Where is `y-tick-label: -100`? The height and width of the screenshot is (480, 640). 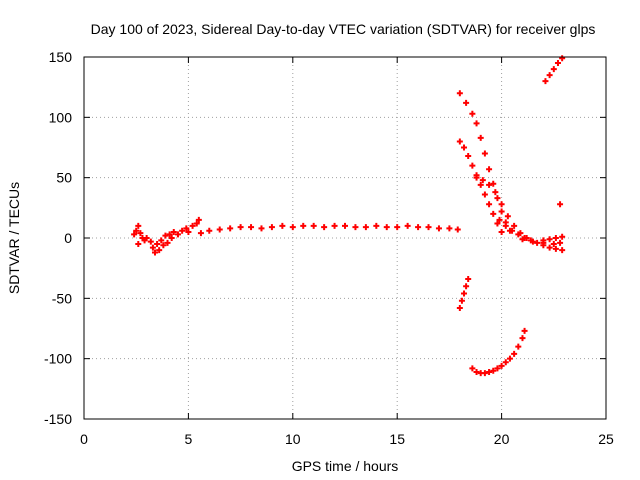
y-tick-label: -100 is located at coordinates (58, 359).